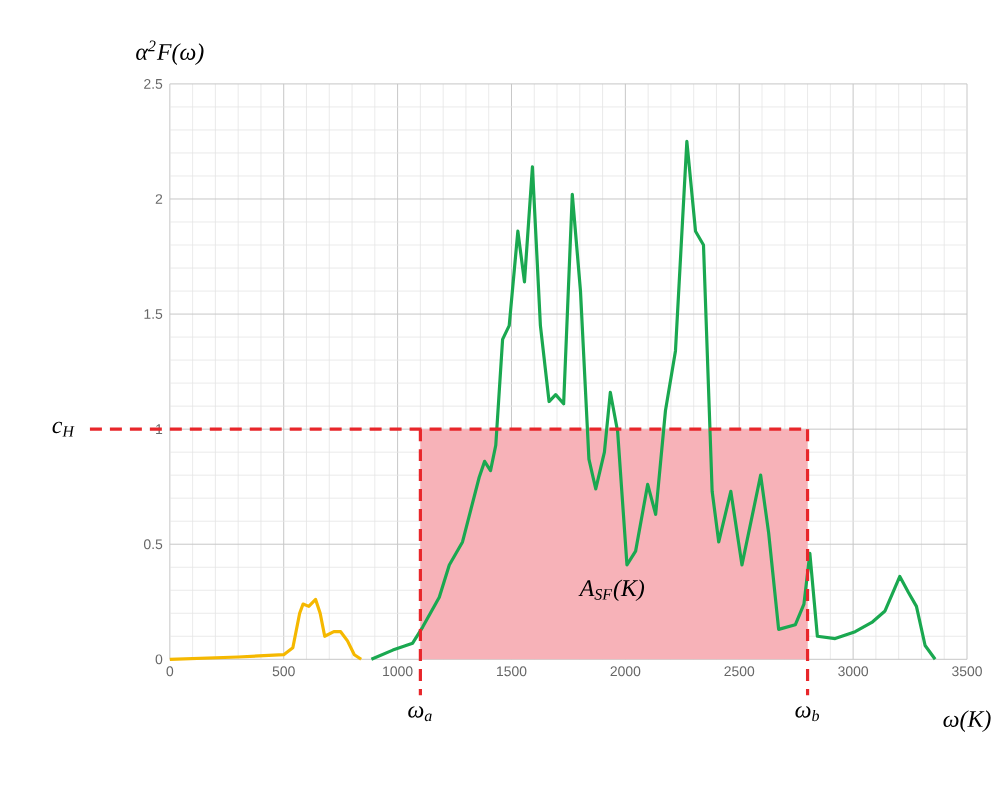  I want to click on line-series, so click(265, 630).